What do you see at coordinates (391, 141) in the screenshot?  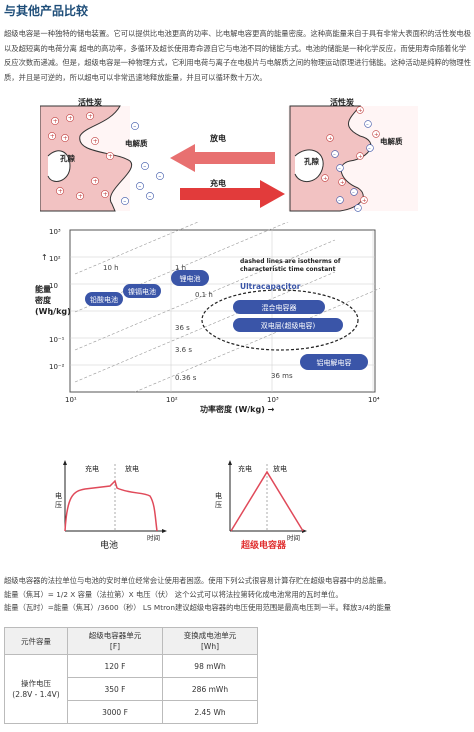 I see `right-electrolyte-label: 电解质` at bounding box center [391, 141].